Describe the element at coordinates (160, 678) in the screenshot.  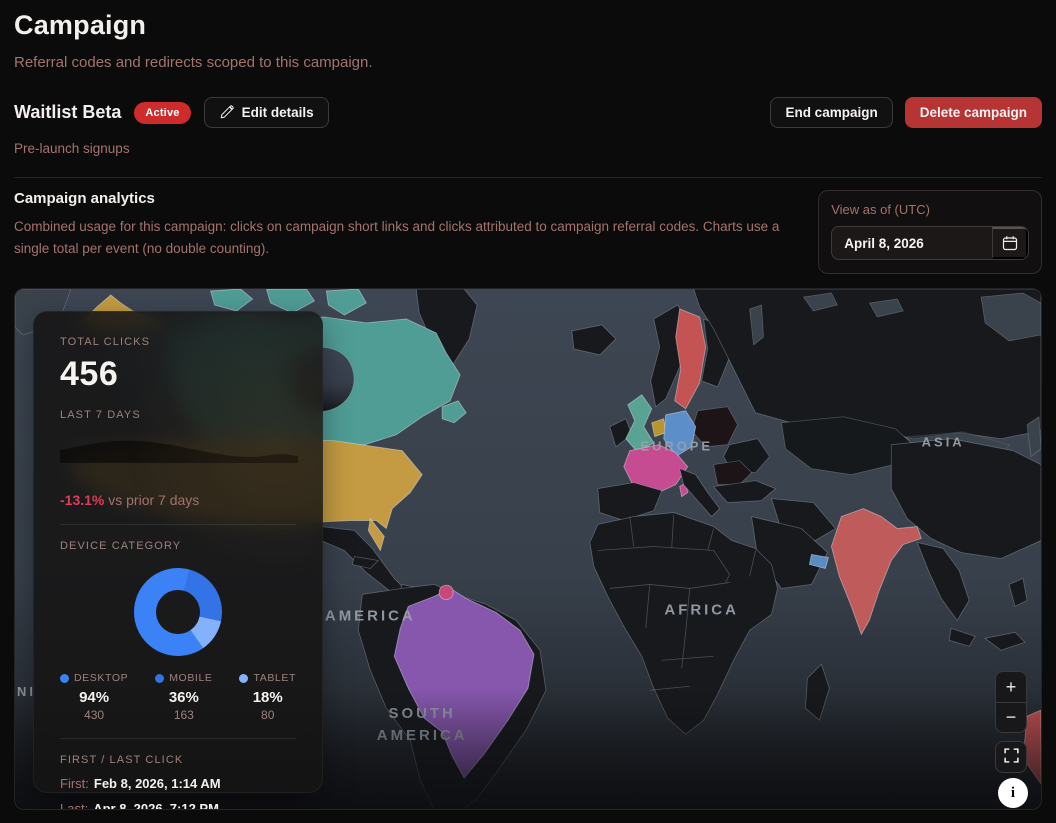
I see `mobile-dot-icon` at that location.